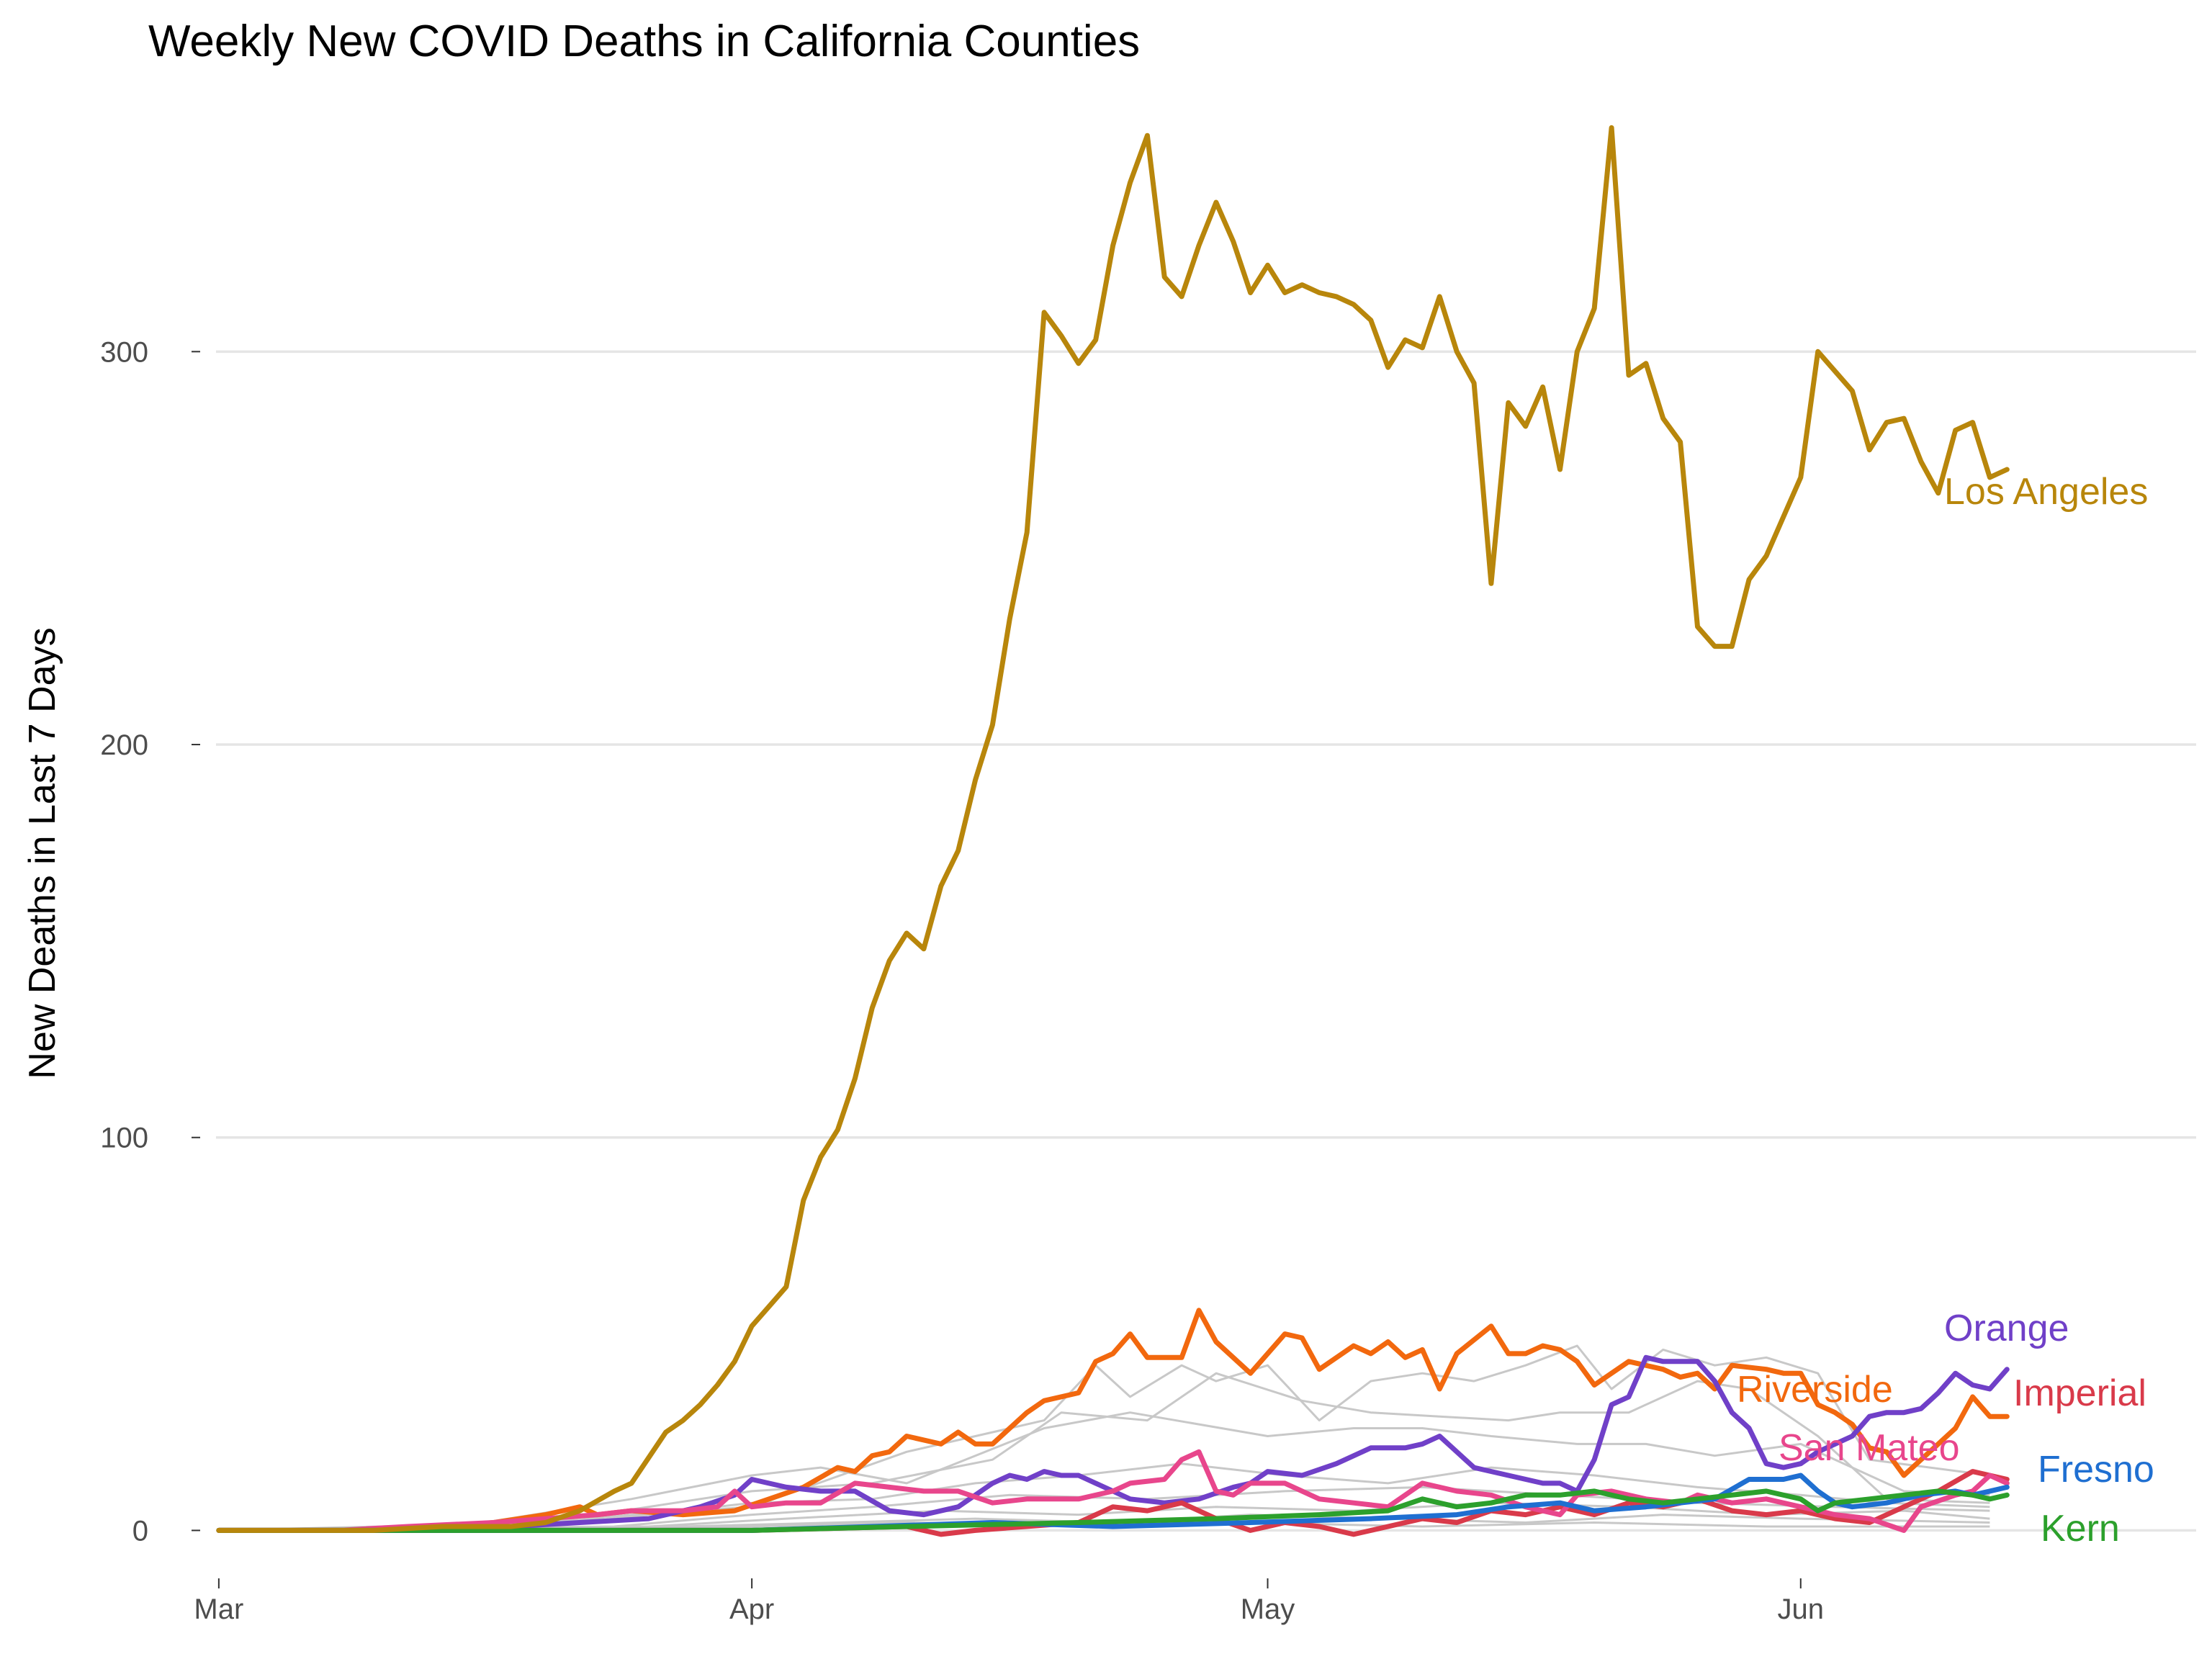  I want to click on series-label-kern: Kern, so click(2081, 1529).